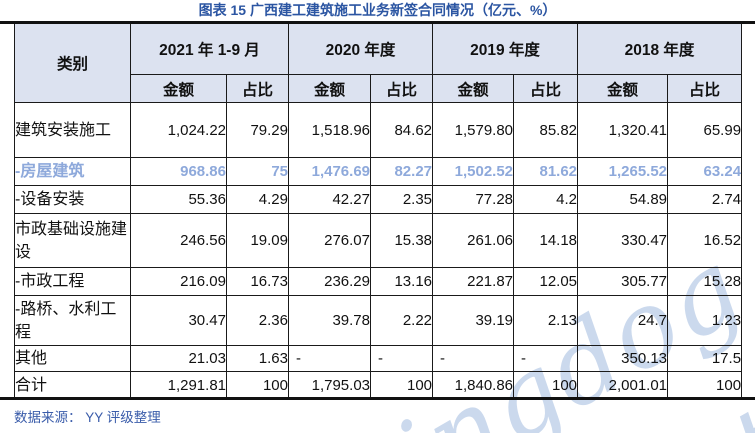 The height and width of the screenshot is (433, 755). I want to click on column-header-2018: 2018 年度, so click(660, 48).